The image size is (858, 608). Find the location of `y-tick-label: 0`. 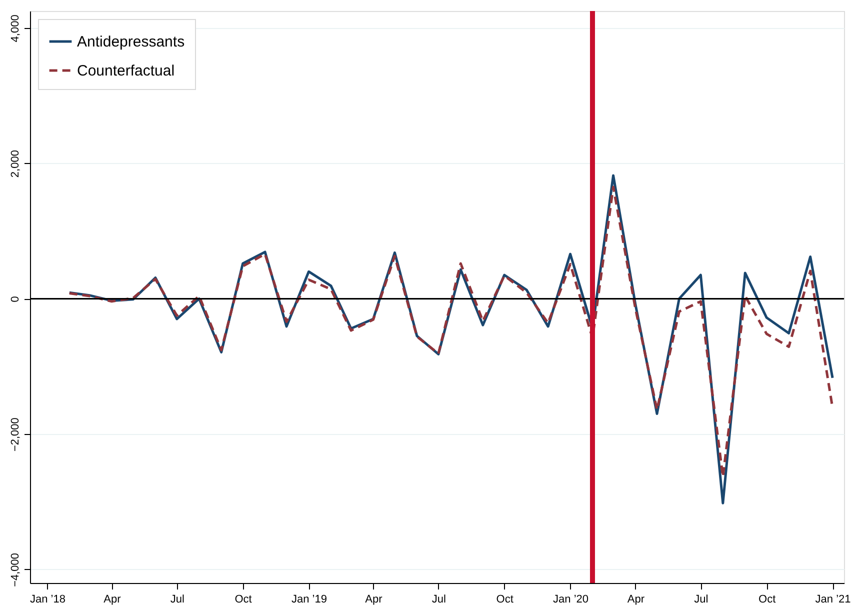

y-tick-label: 0 is located at coordinates (16, 299).